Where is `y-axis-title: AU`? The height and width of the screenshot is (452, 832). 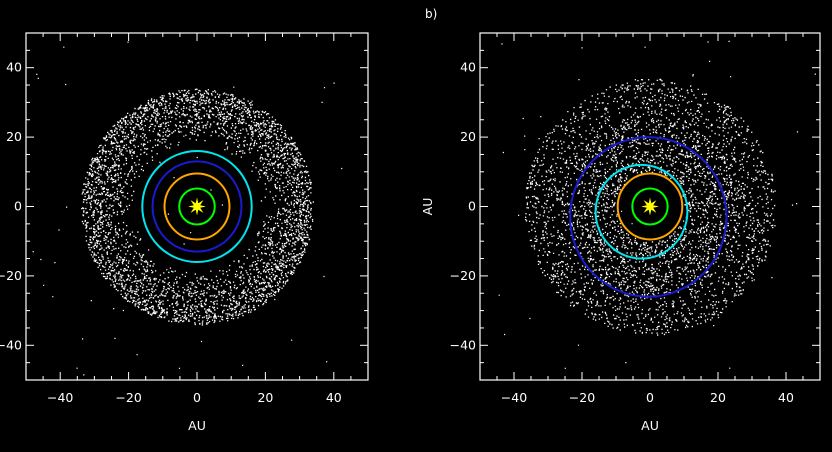 y-axis-title: AU is located at coordinates (427, 207).